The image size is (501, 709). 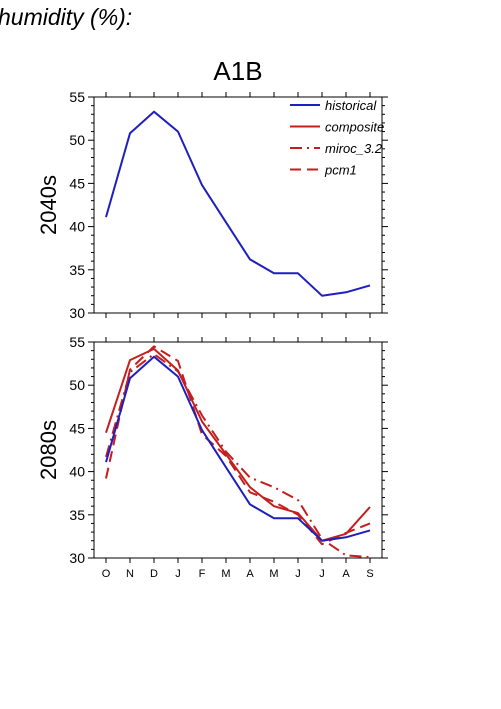 What do you see at coordinates (354, 127) in the screenshot?
I see `legend-label-composite: composite` at bounding box center [354, 127].